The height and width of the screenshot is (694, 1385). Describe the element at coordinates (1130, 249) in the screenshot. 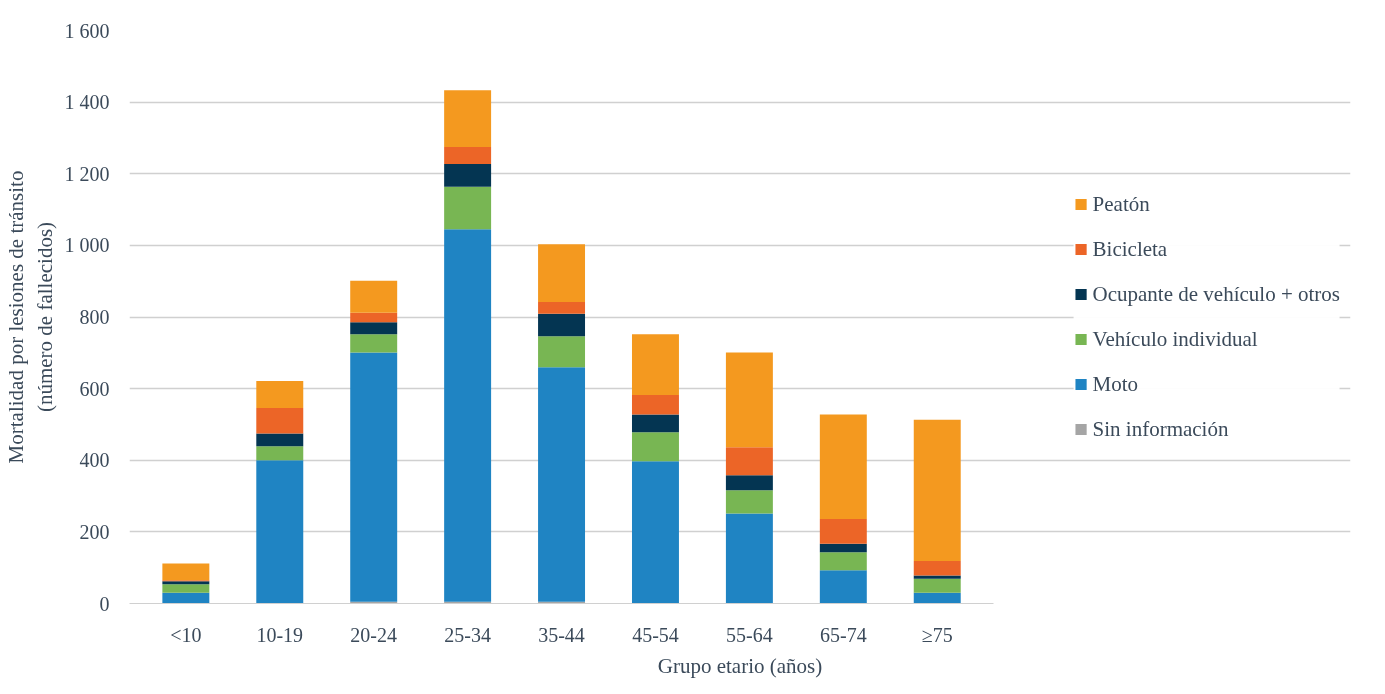

I see `legend-label: Bicicleta` at that location.